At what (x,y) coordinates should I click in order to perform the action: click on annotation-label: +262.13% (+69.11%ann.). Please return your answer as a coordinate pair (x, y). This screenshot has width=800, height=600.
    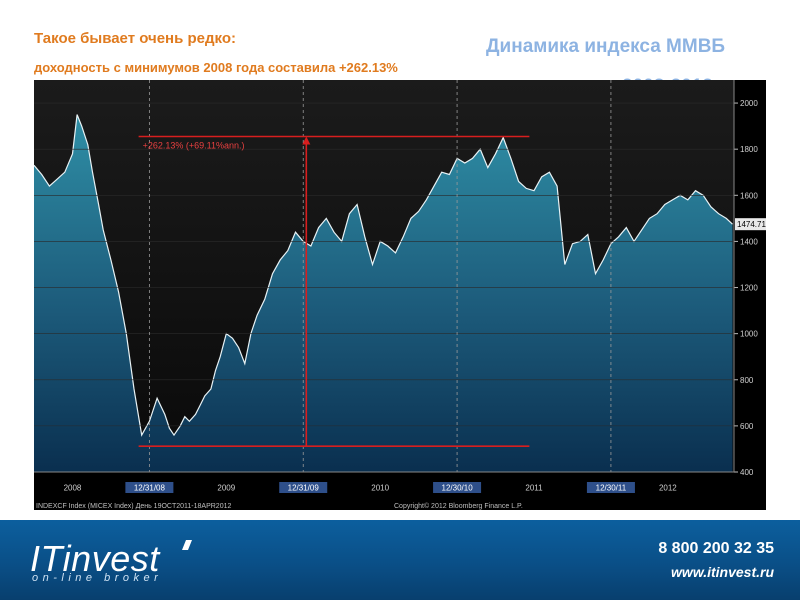
    Looking at the image, I should click on (194, 145).